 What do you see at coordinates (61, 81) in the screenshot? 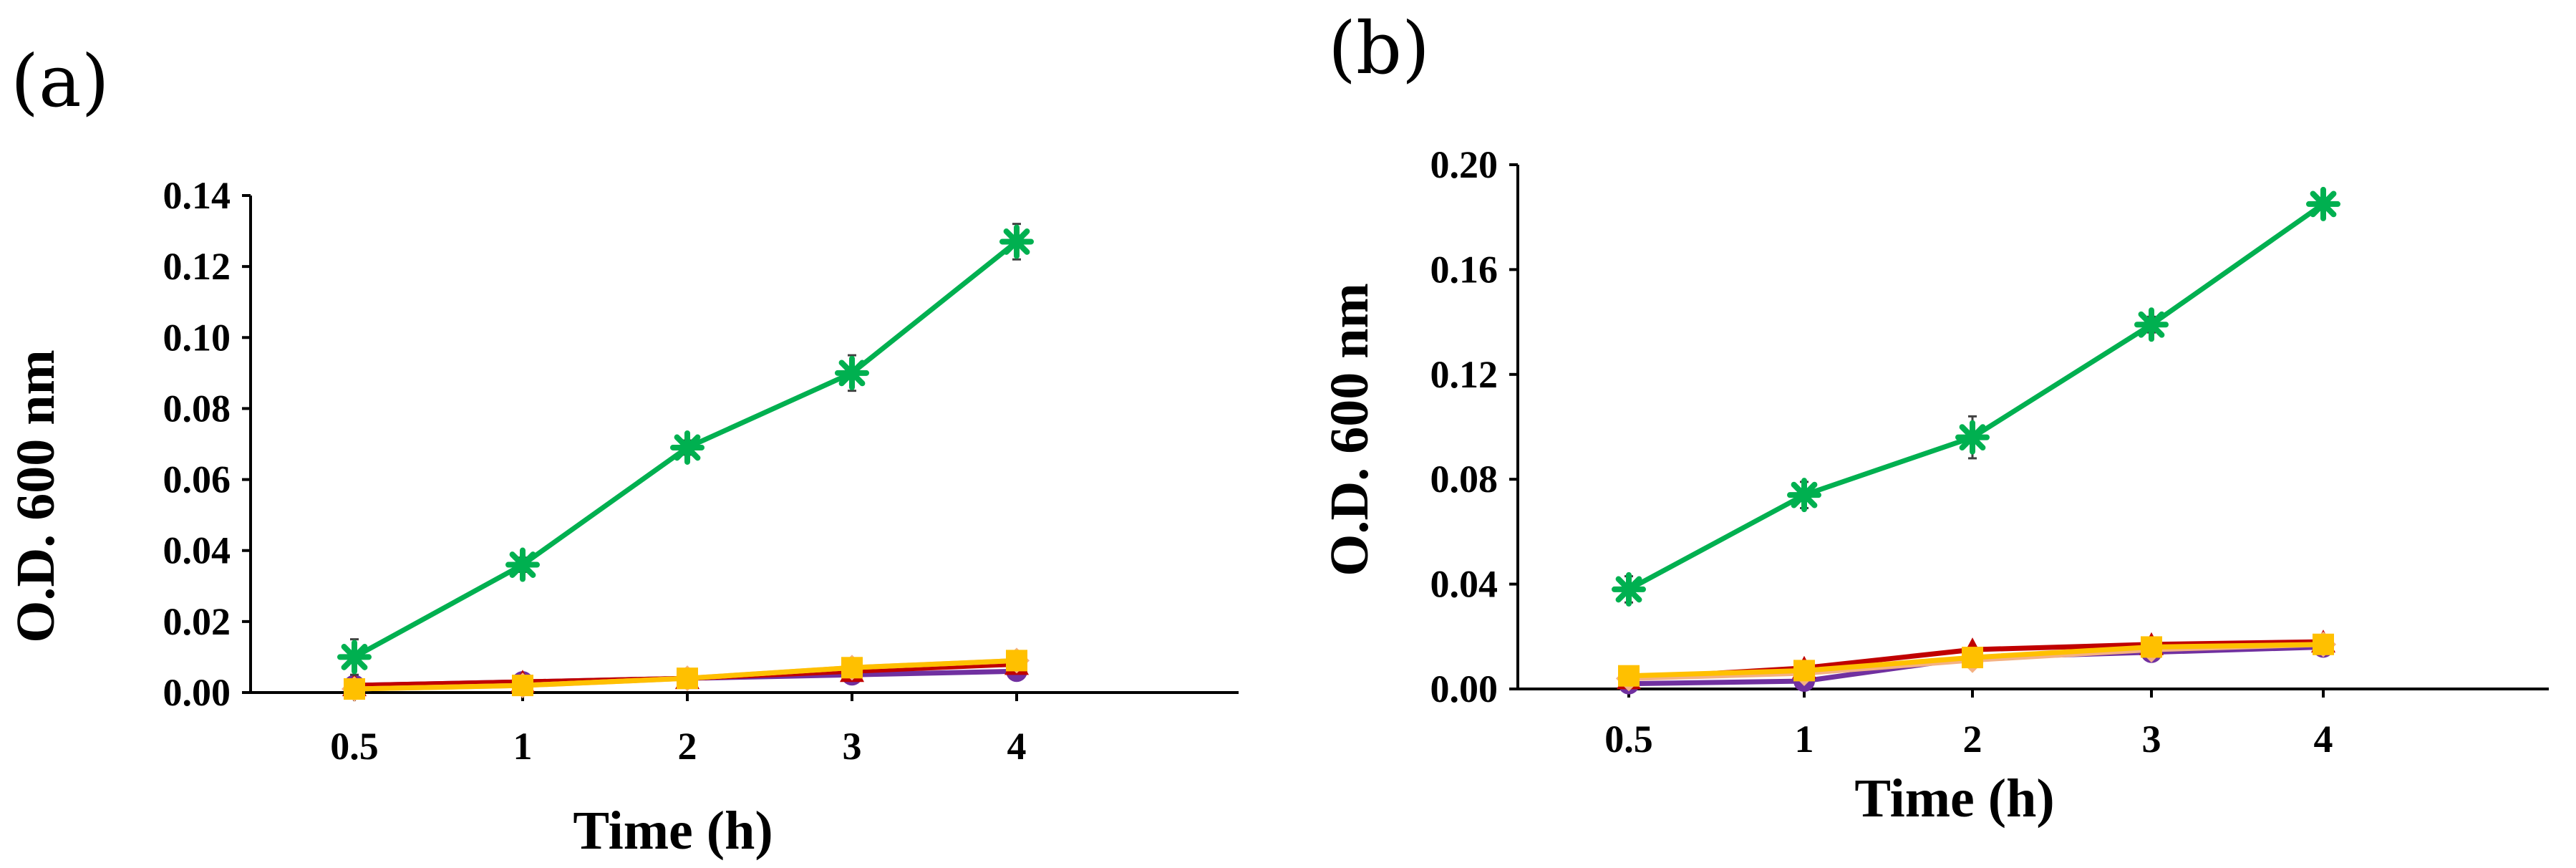
I see `panel-label-a: (a)` at bounding box center [61, 81].